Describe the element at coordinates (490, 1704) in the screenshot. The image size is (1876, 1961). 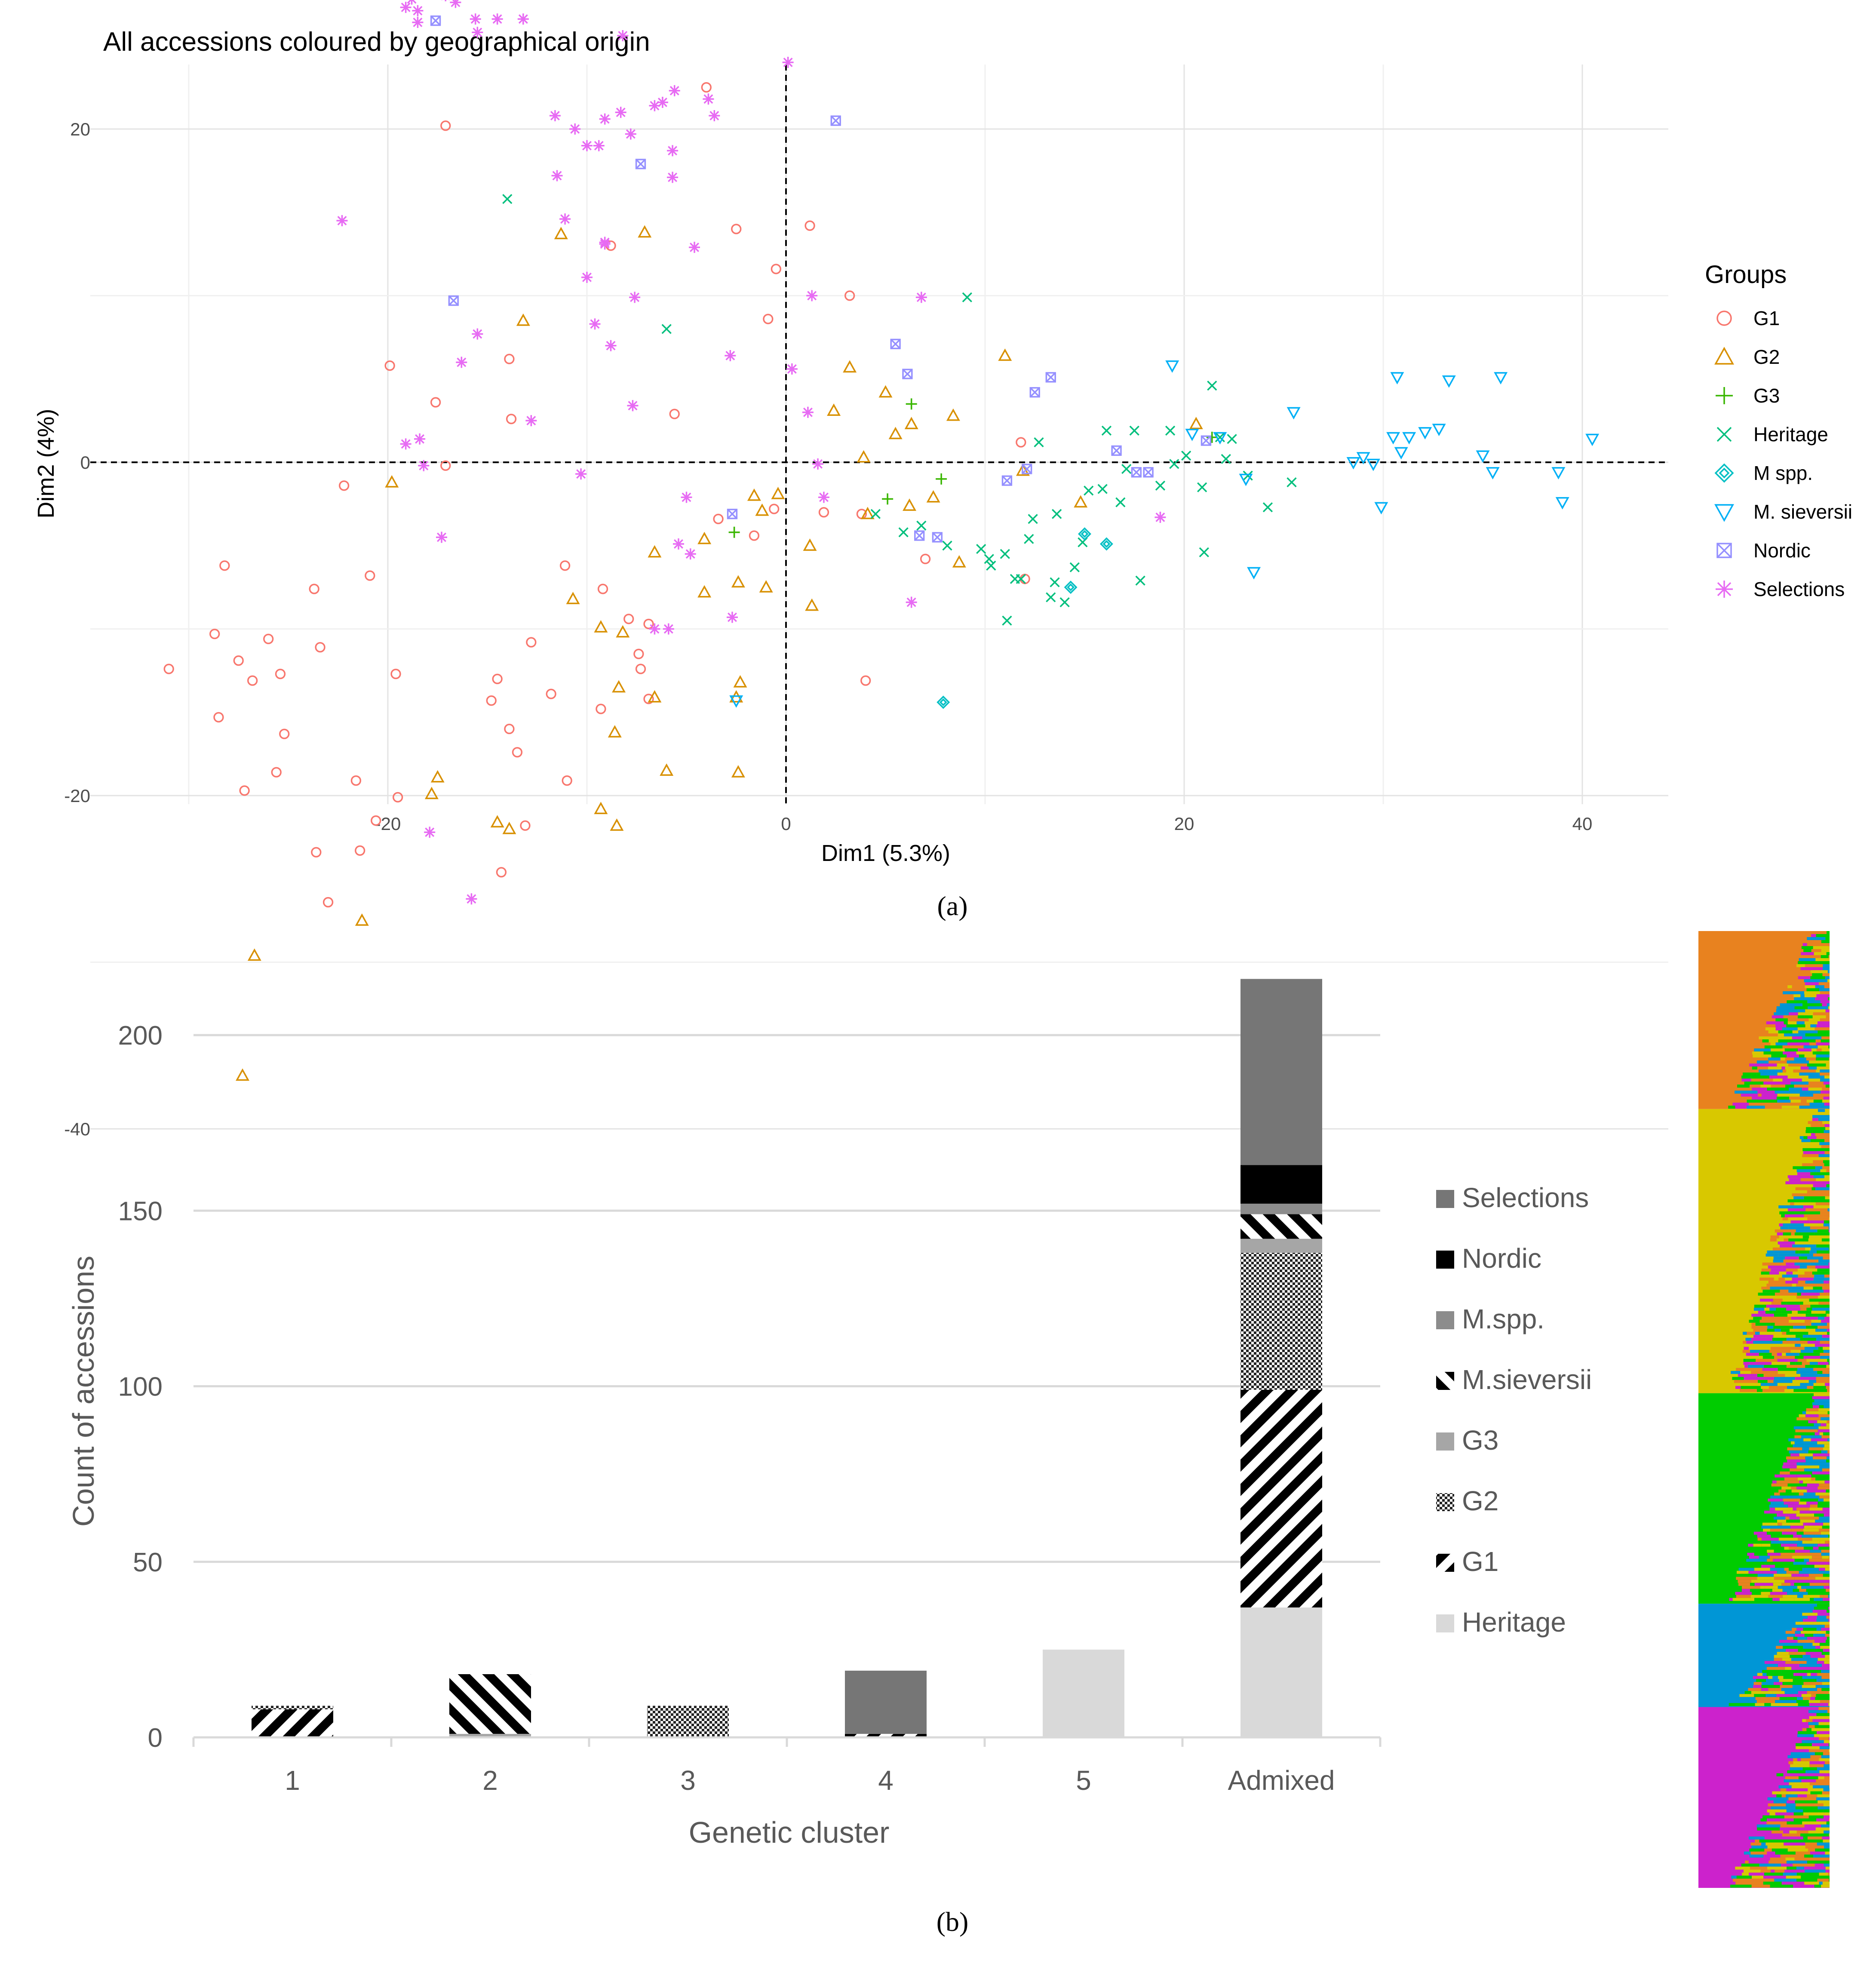
I see `bar-segment-m-sieversii` at that location.